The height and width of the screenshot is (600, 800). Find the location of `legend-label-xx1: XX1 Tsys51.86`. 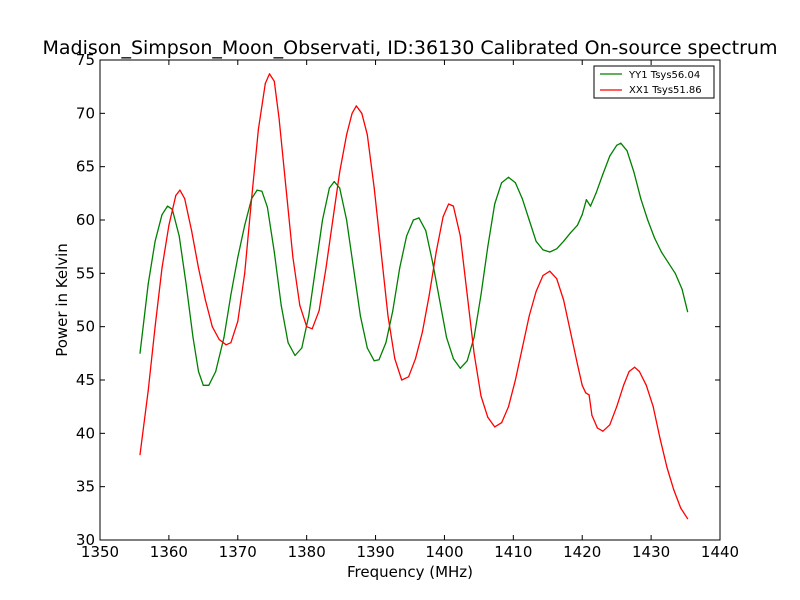

legend-label-xx1: XX1 Tsys51.86 is located at coordinates (665, 90).